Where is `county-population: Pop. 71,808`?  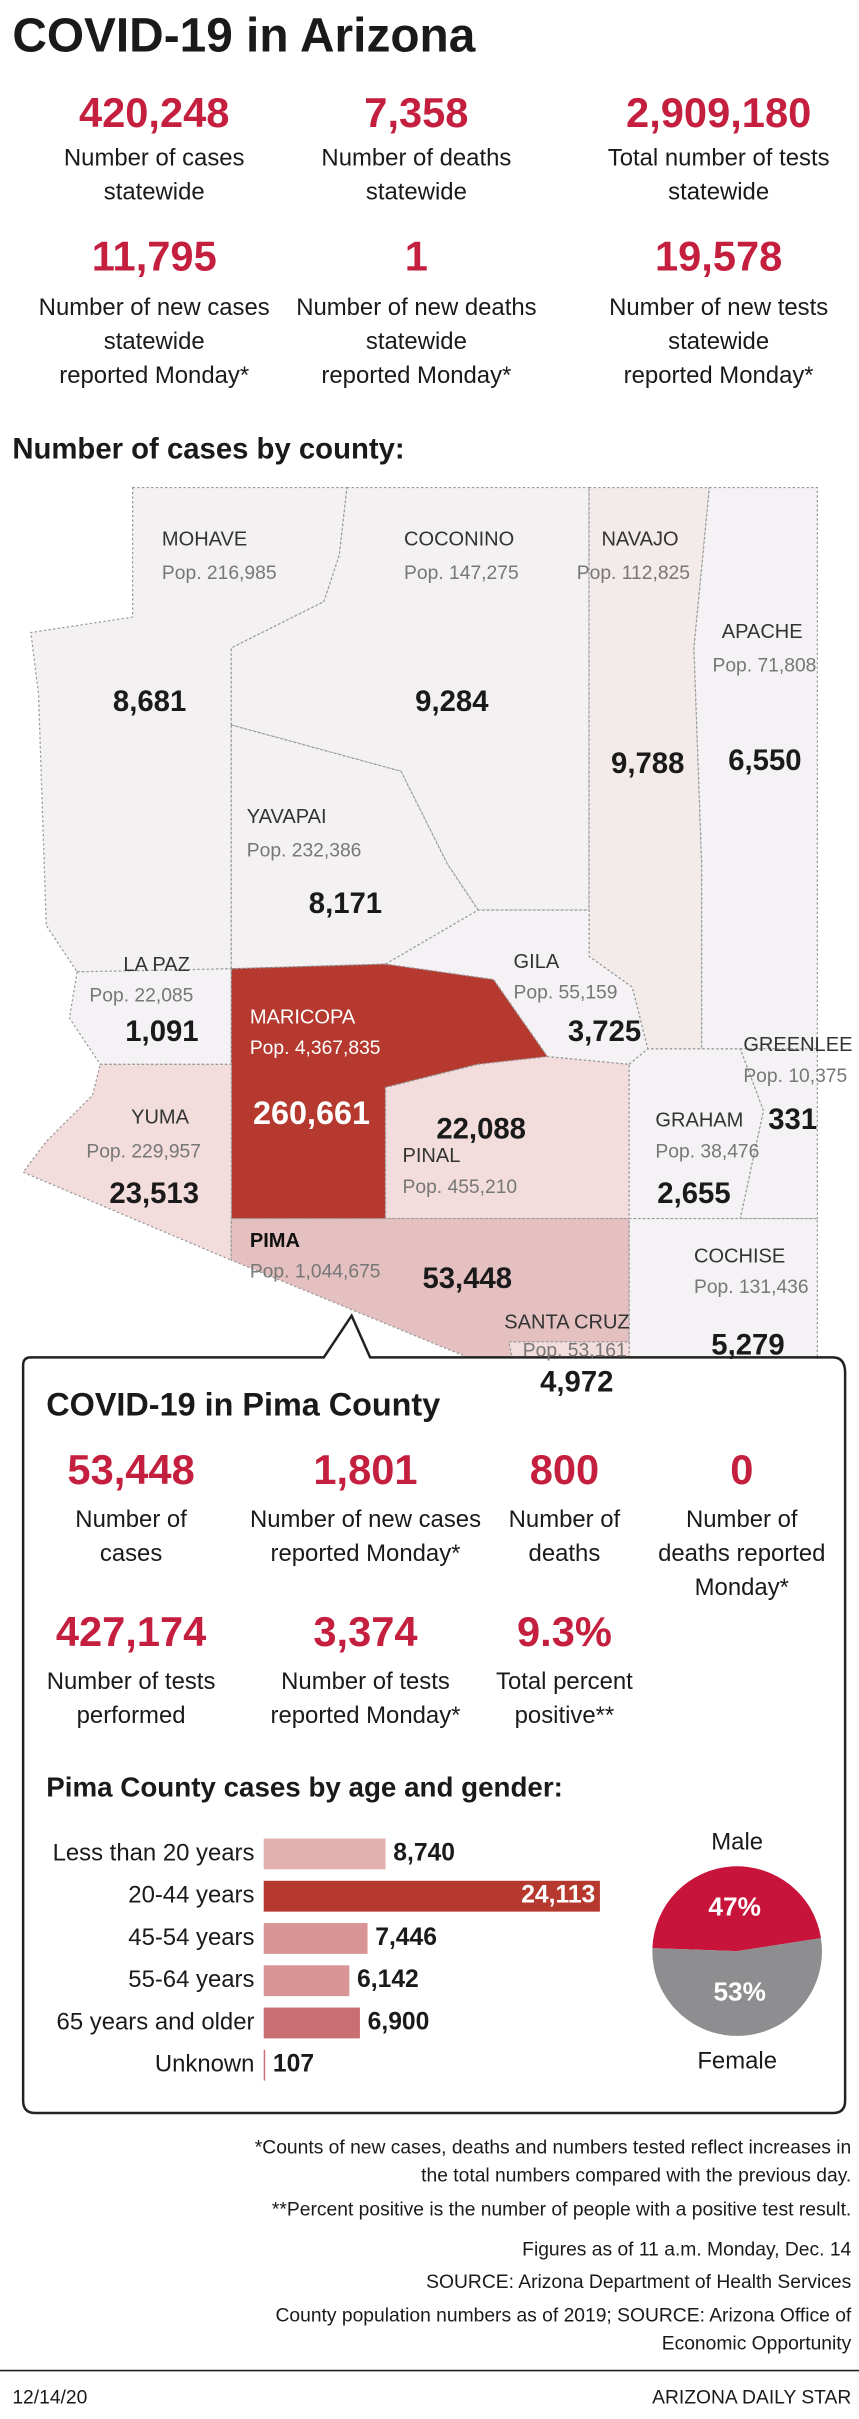 county-population: Pop. 71,808 is located at coordinates (764, 666).